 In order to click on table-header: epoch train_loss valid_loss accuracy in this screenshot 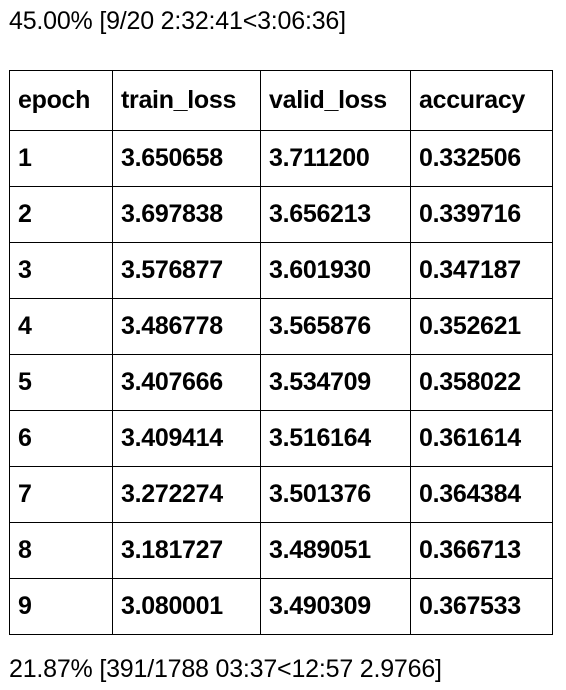, I will do `click(281, 100)`.